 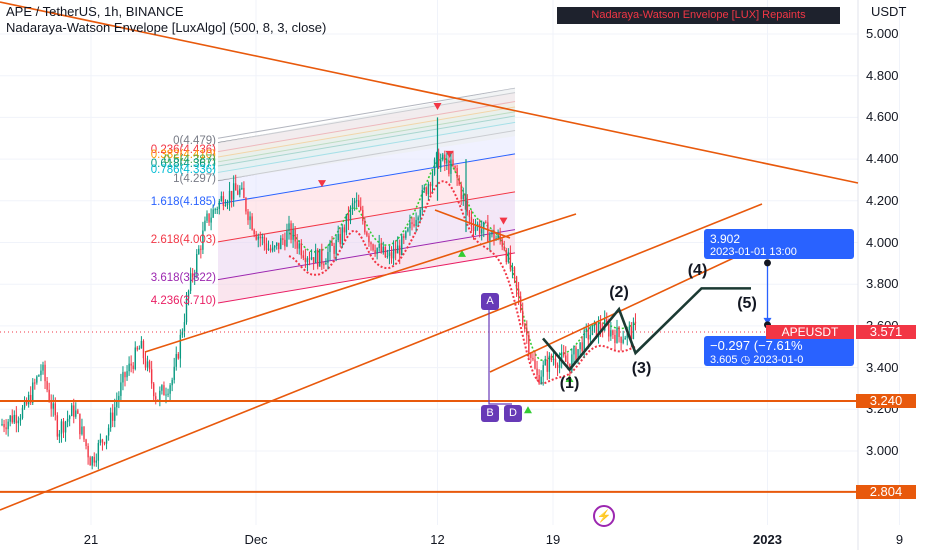 I want to click on short-resistance-line, so click(x=472, y=224).